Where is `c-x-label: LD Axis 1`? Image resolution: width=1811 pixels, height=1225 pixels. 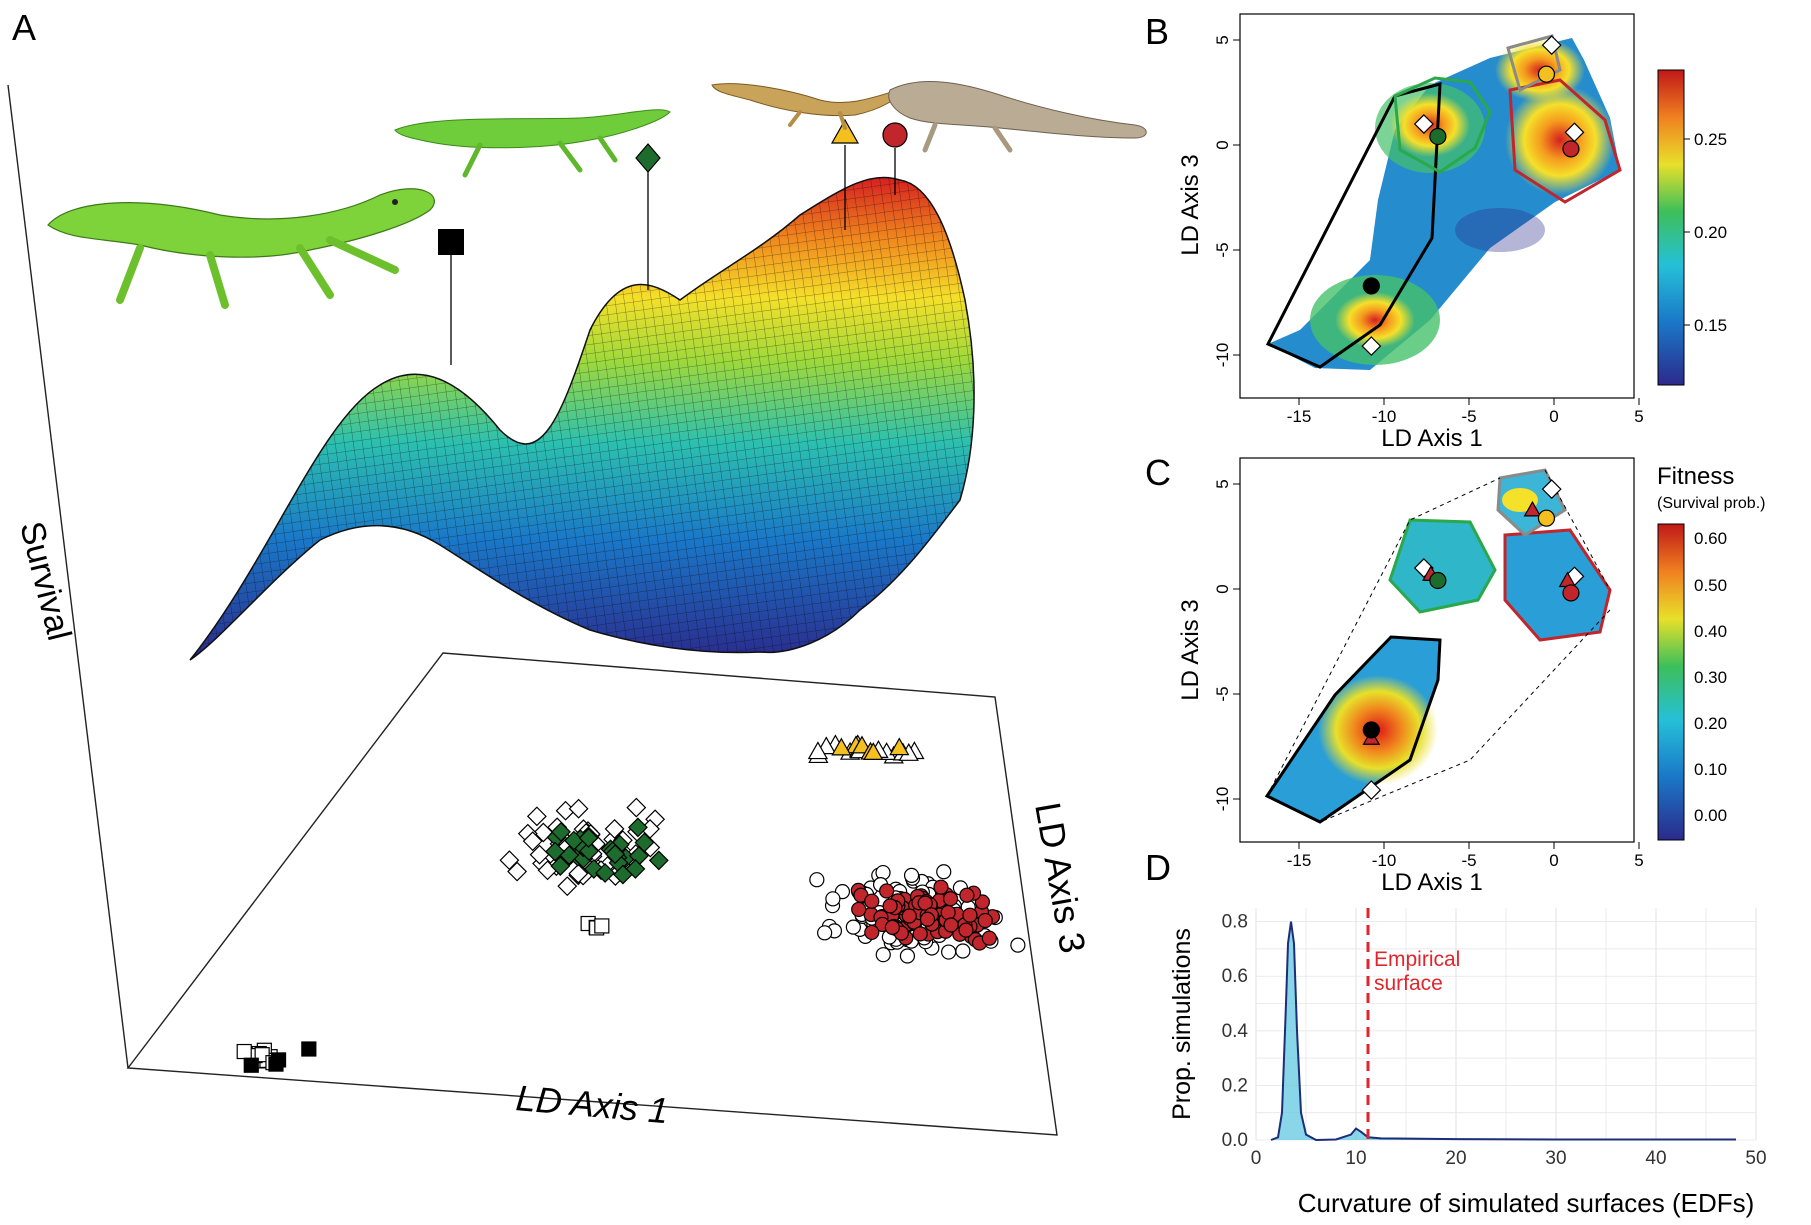 c-x-label: LD Axis 1 is located at coordinates (1431, 882).